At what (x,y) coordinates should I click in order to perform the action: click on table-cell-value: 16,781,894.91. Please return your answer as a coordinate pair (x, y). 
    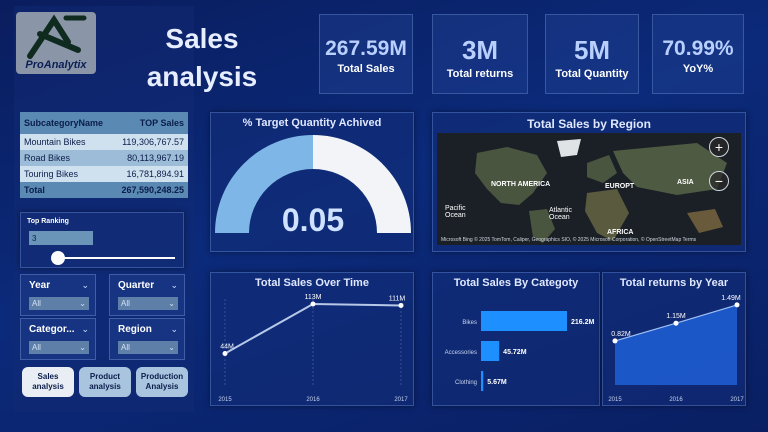
    Looking at the image, I should click on (150, 174).